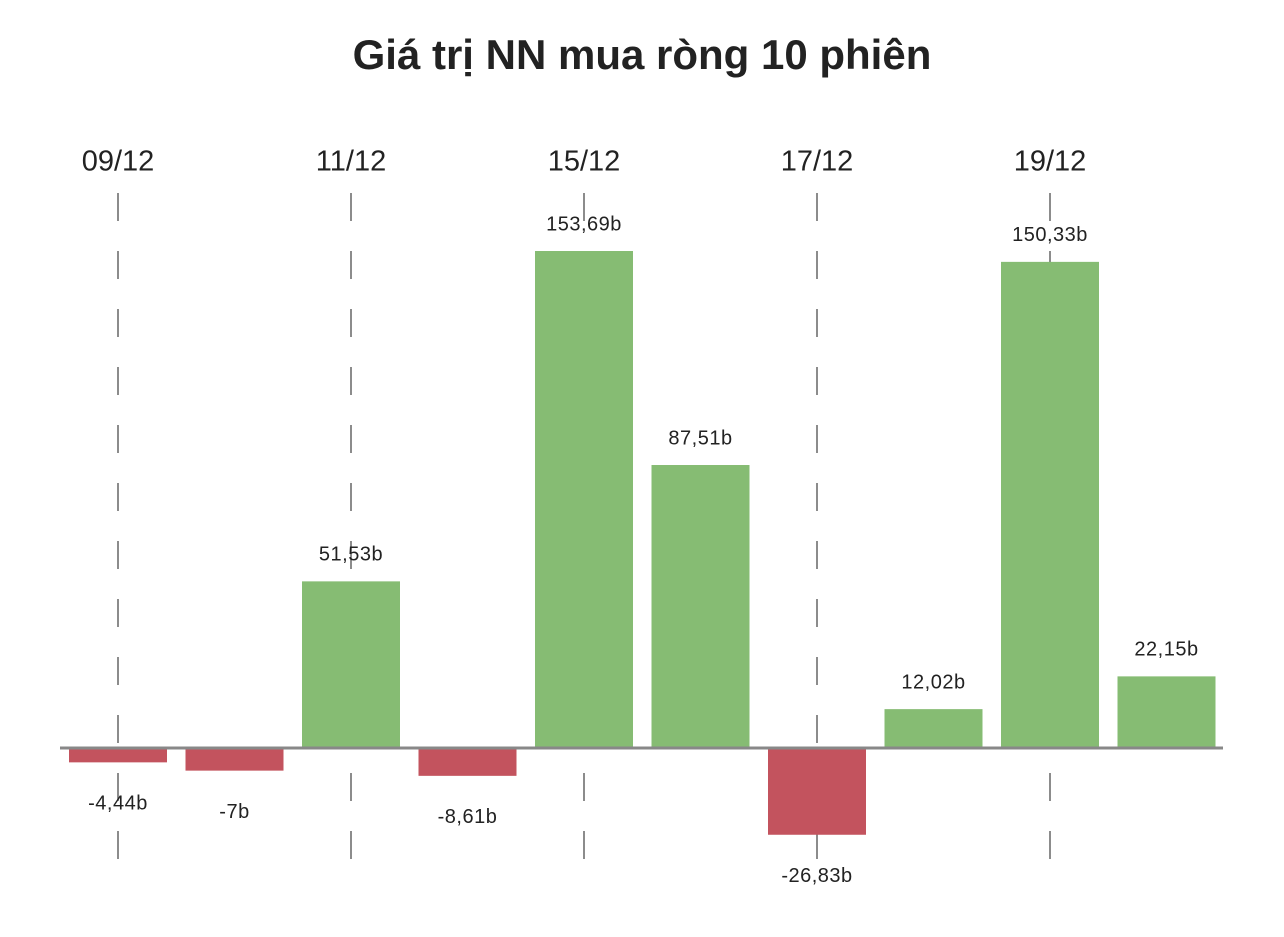 The image size is (1284, 937). I want to click on x-tick-label: 15/12, so click(584, 162).